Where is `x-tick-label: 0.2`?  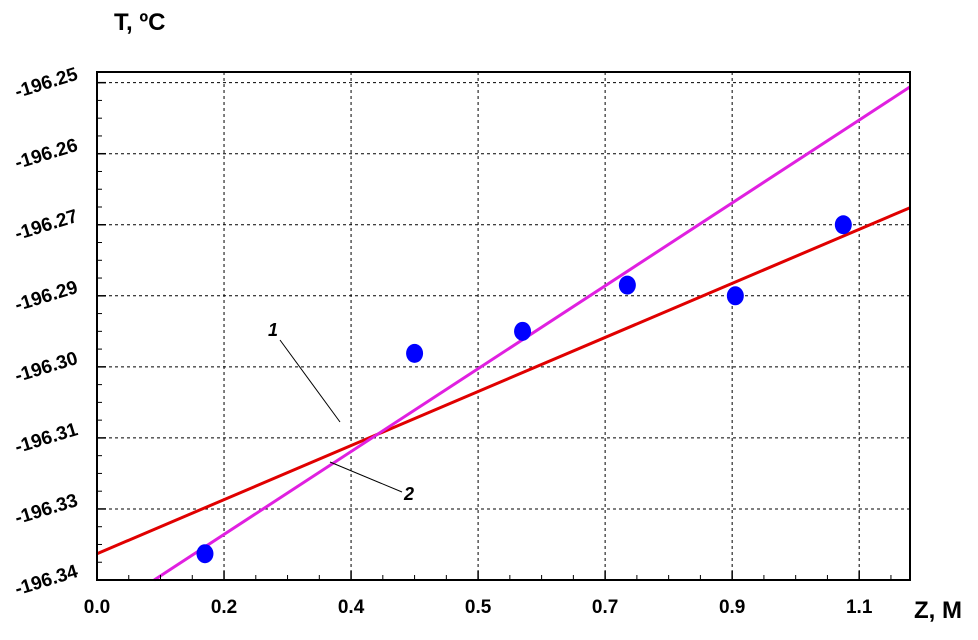 x-tick-label: 0.2 is located at coordinates (224, 607).